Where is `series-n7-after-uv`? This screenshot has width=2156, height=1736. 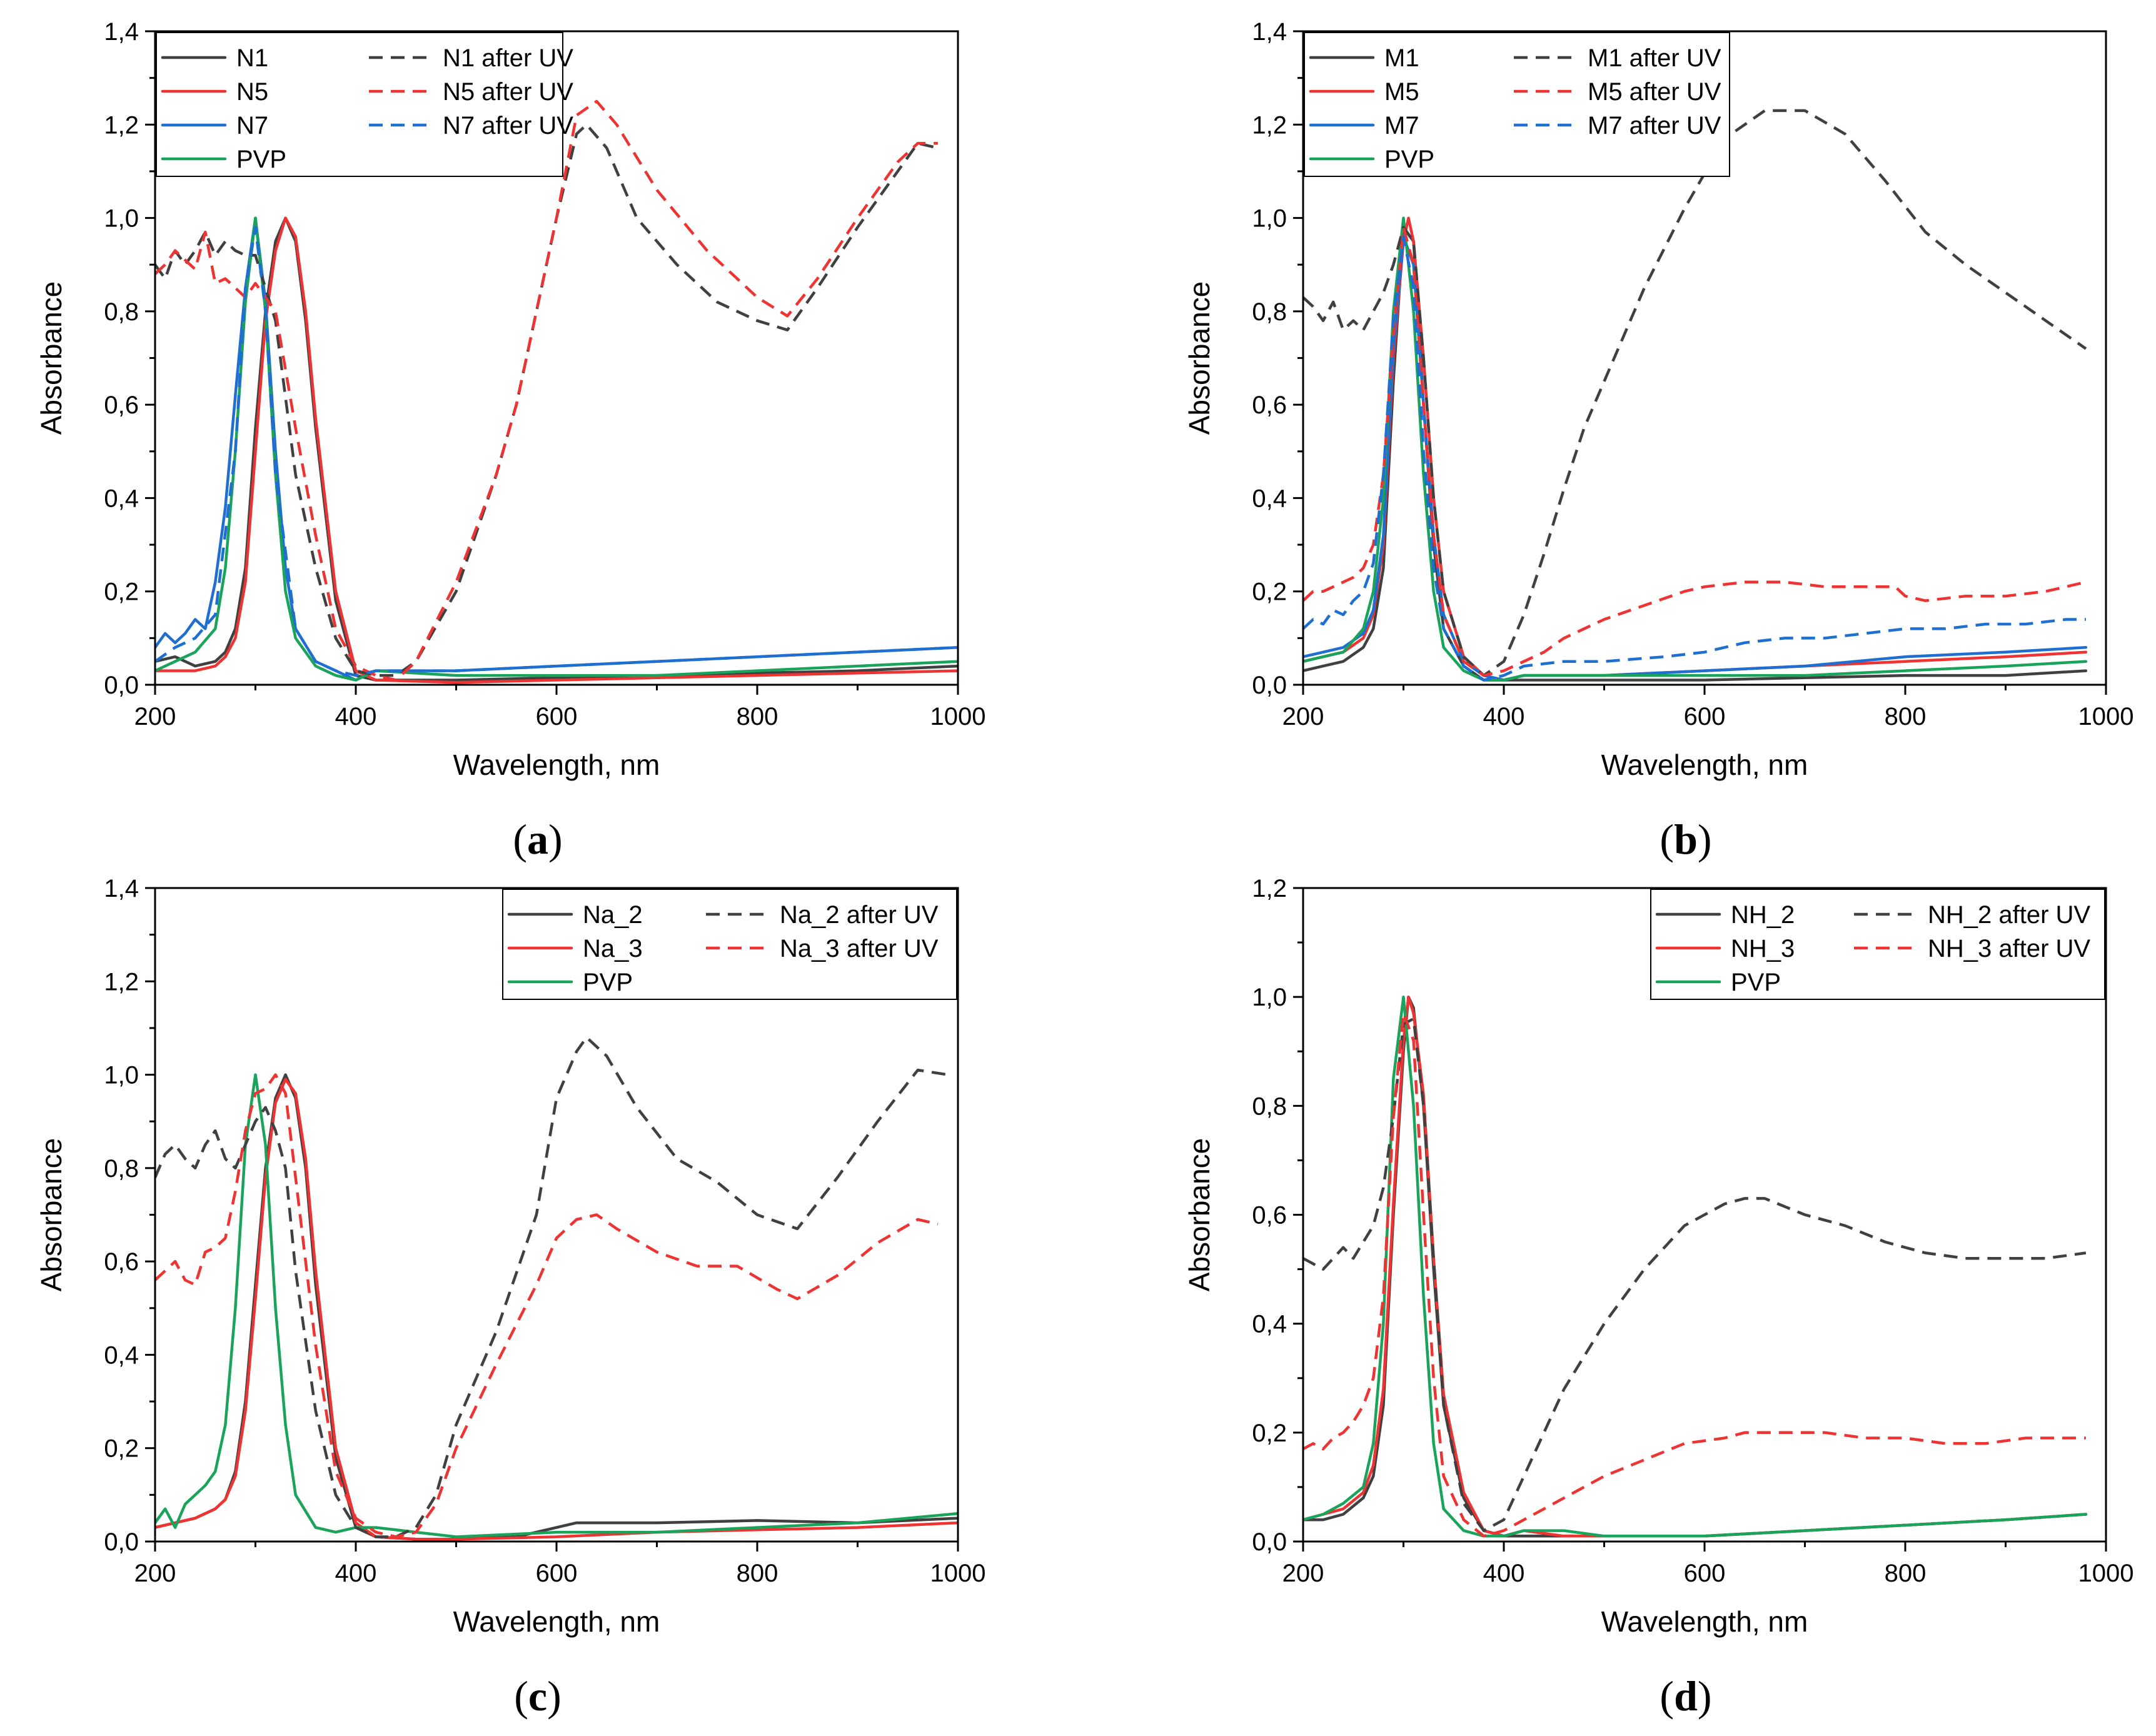 series-n7-after-uv is located at coordinates (556, 451).